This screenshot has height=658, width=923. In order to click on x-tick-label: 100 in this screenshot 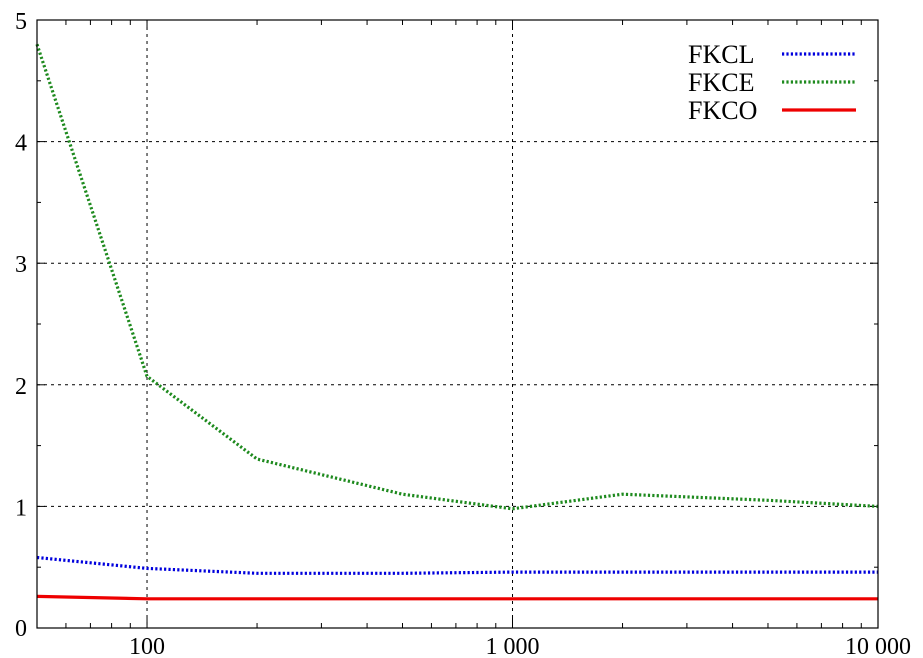, I will do `click(147, 646)`.